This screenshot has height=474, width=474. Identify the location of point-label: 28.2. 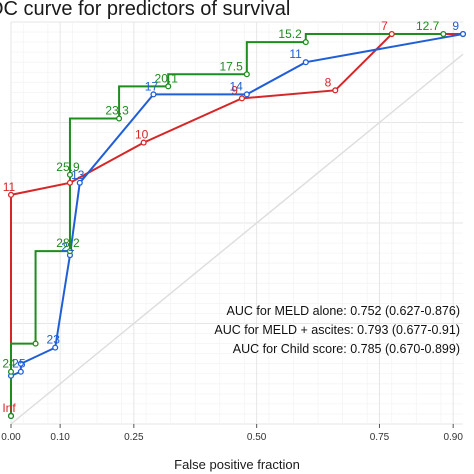
(68, 243).